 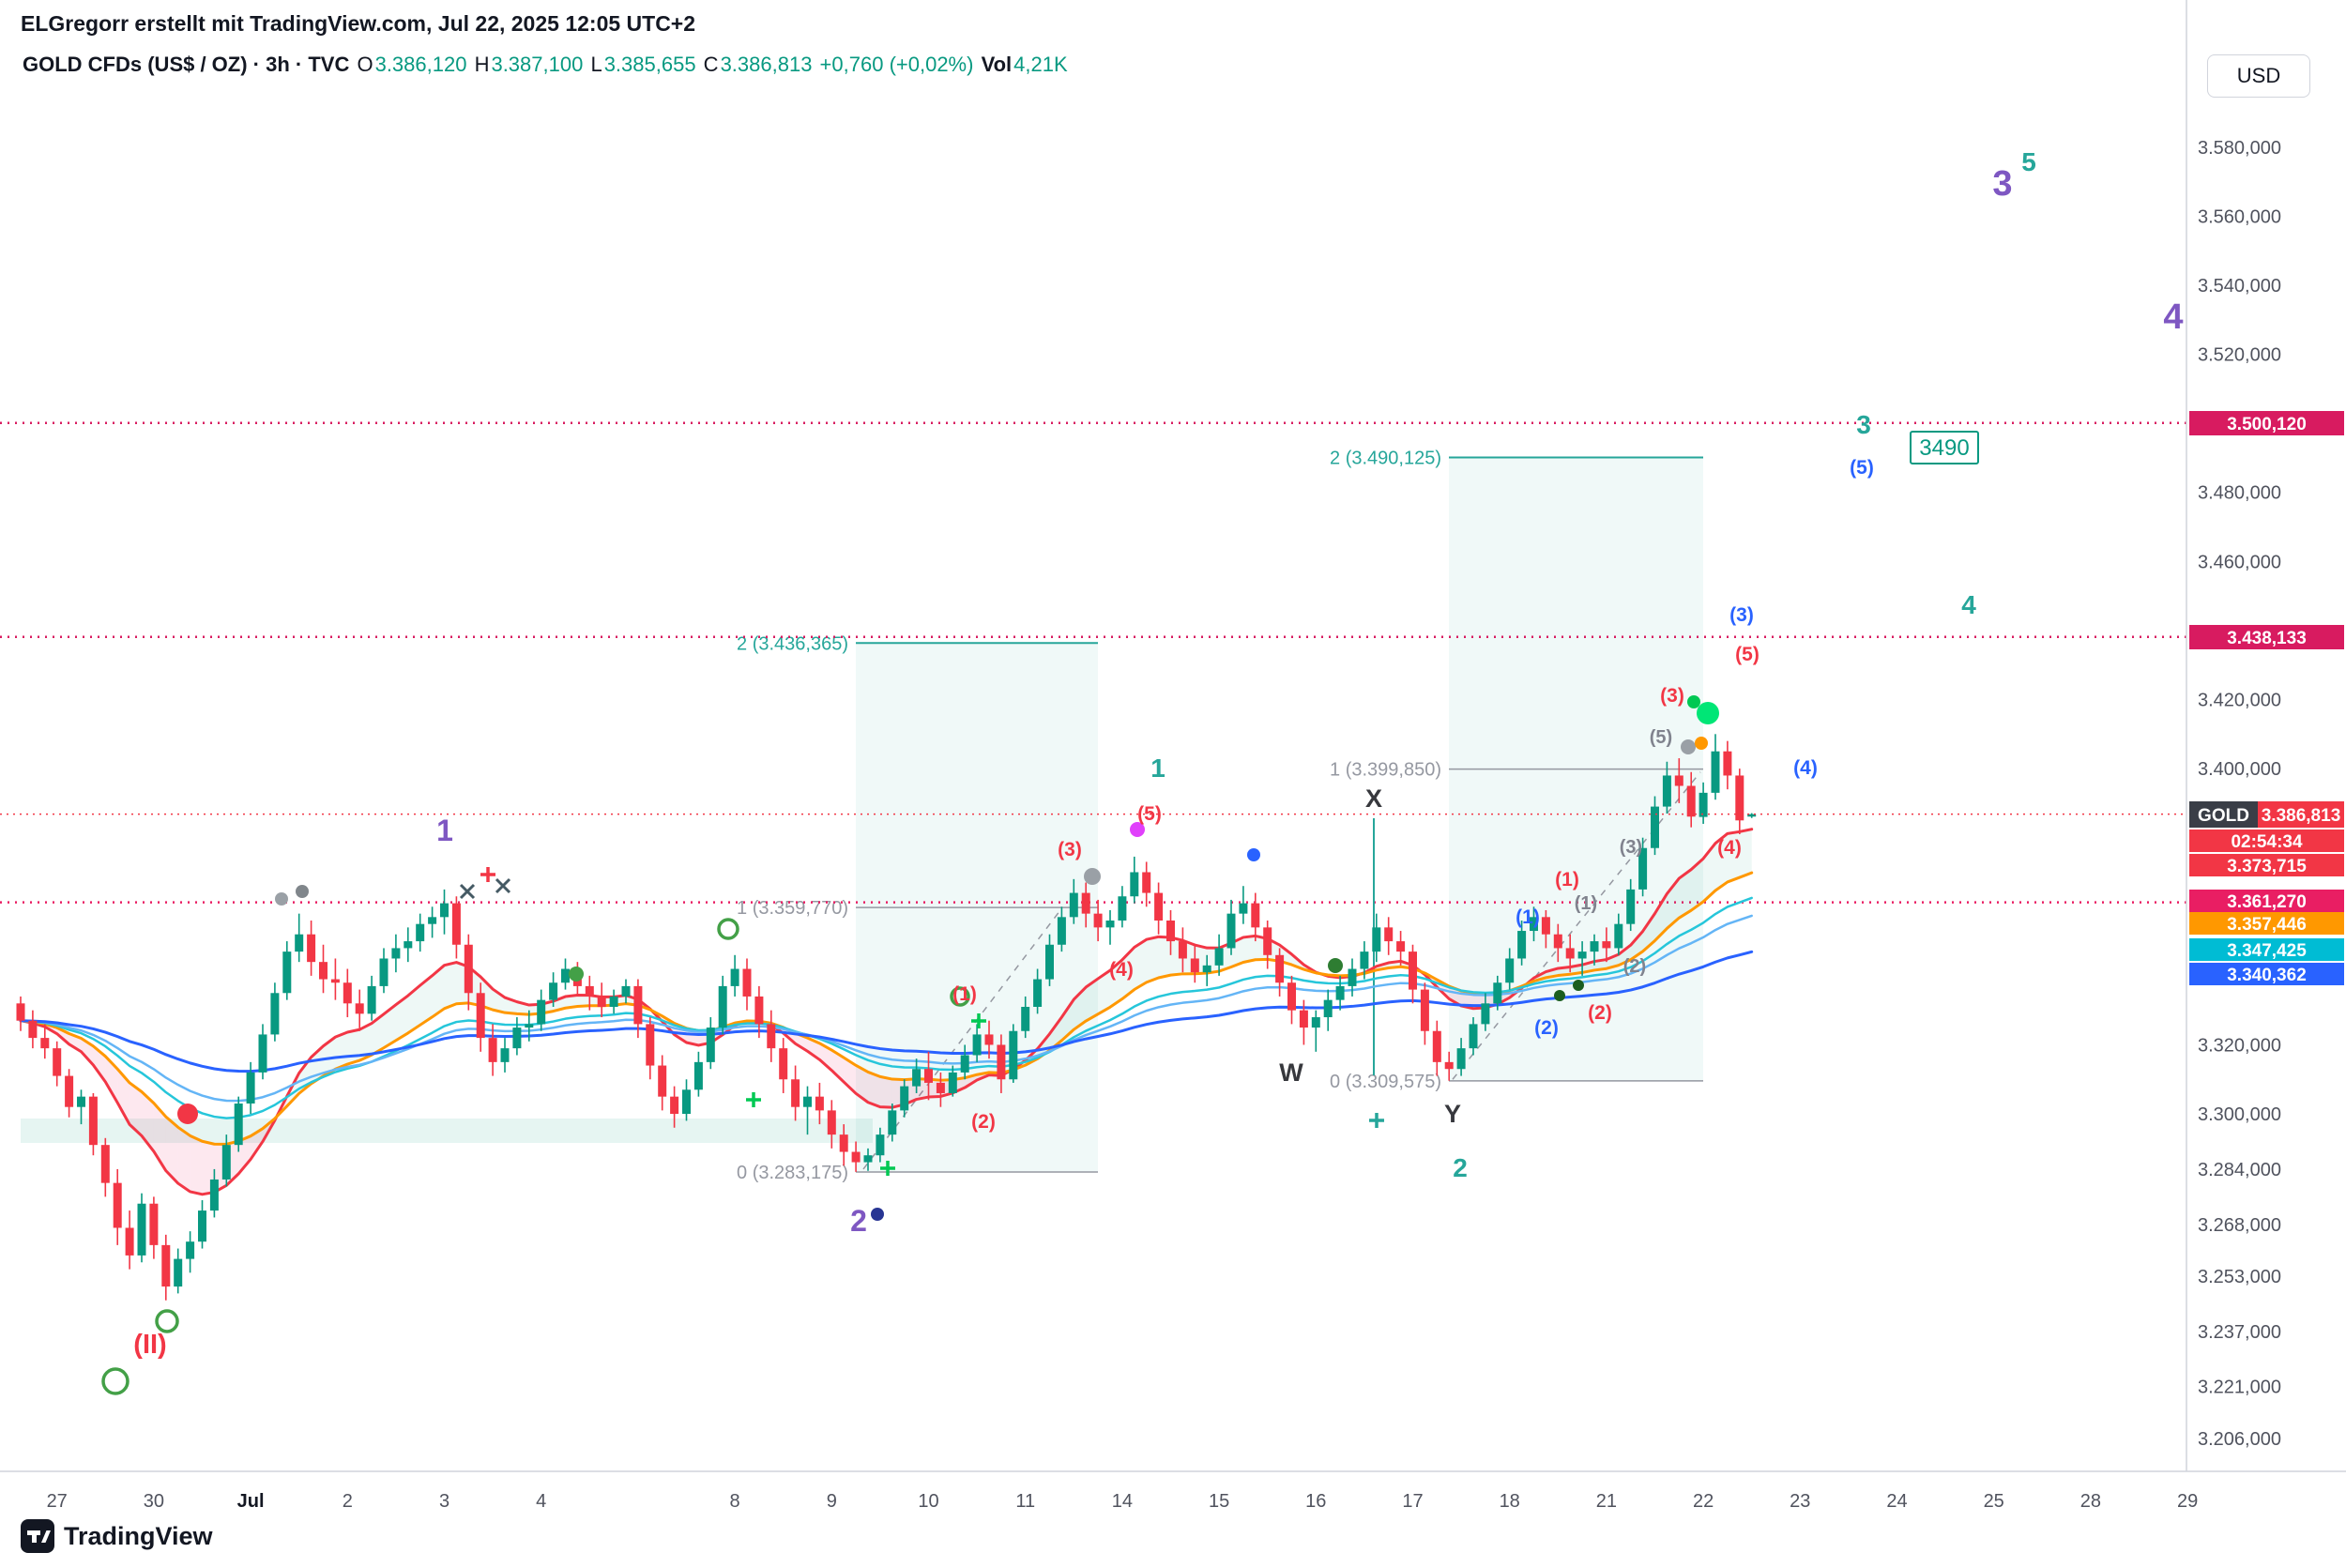 I want to click on svg-text: 3.520,000, so click(x=2240, y=355).